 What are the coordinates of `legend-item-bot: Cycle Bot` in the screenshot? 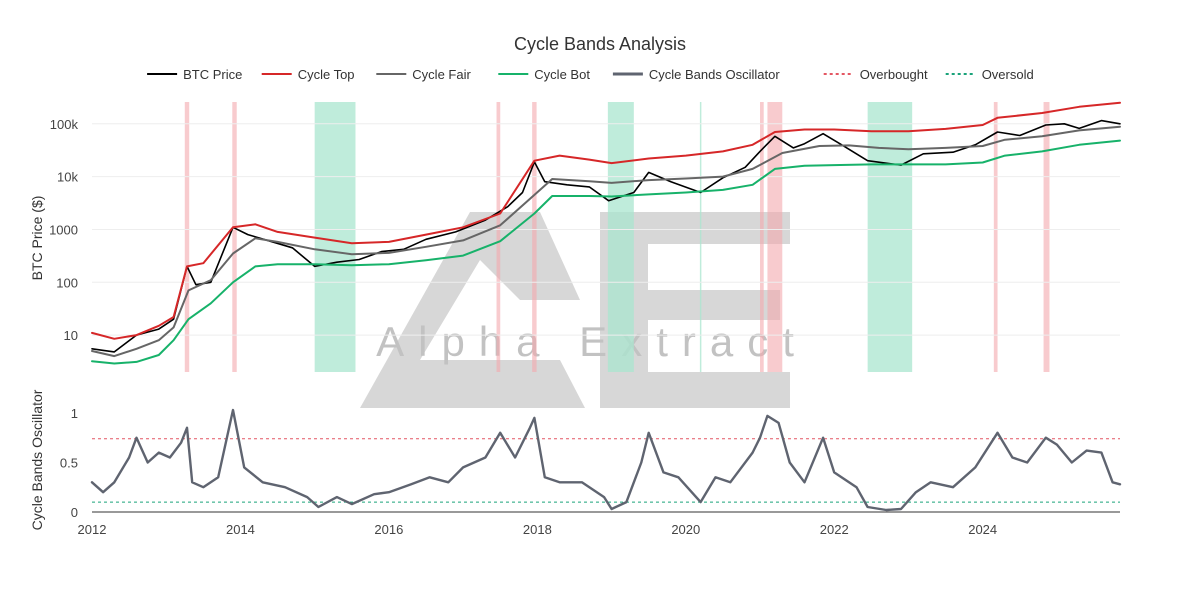 It's located at (544, 74).